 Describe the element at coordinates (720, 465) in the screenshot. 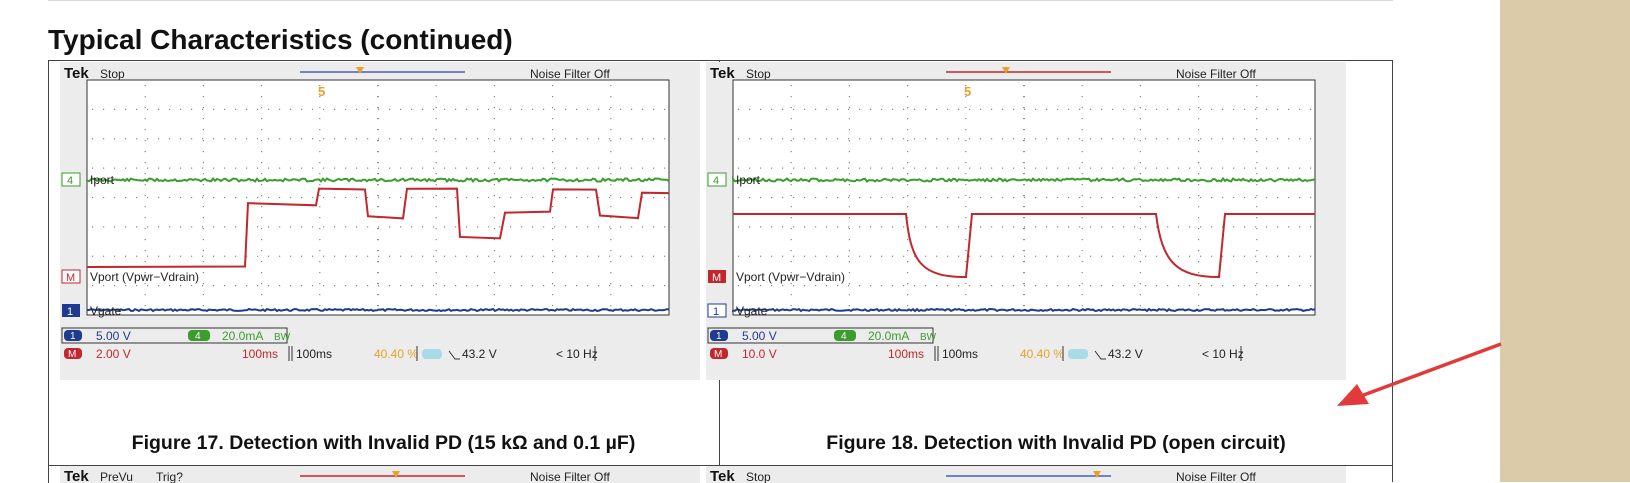

I see `table-divider-horizontal` at that location.